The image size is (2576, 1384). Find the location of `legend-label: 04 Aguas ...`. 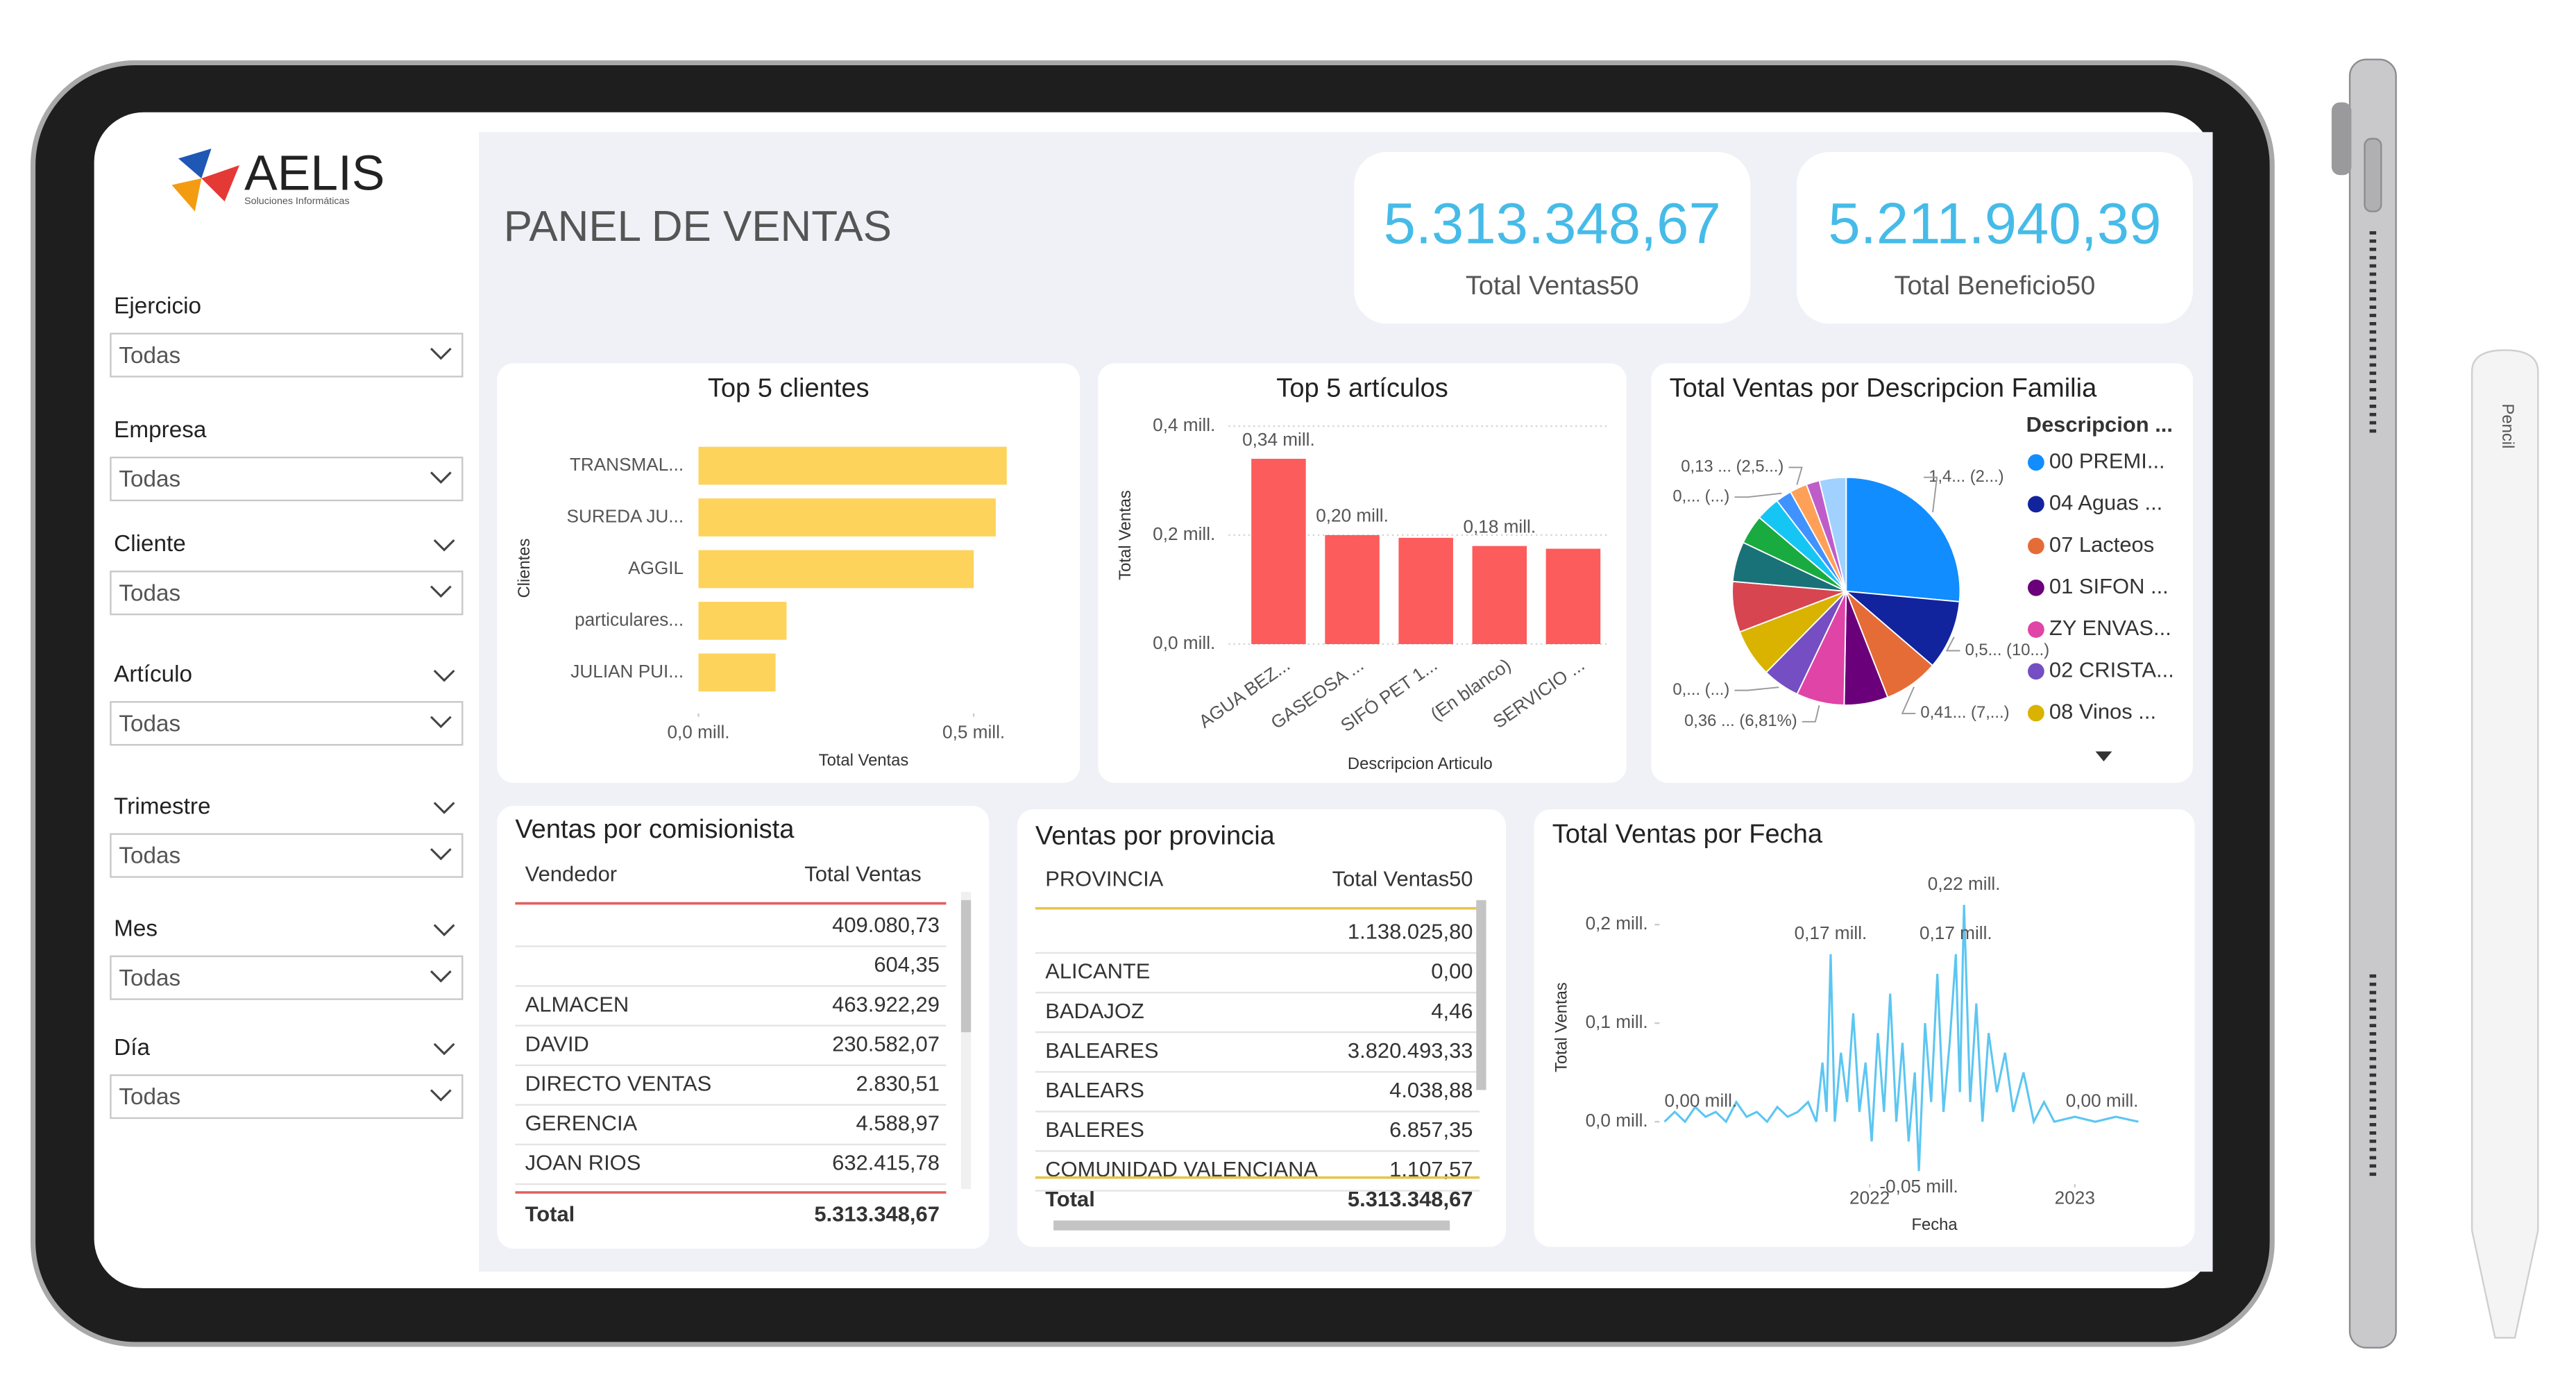

legend-label: 04 Aguas ... is located at coordinates (2105, 503).